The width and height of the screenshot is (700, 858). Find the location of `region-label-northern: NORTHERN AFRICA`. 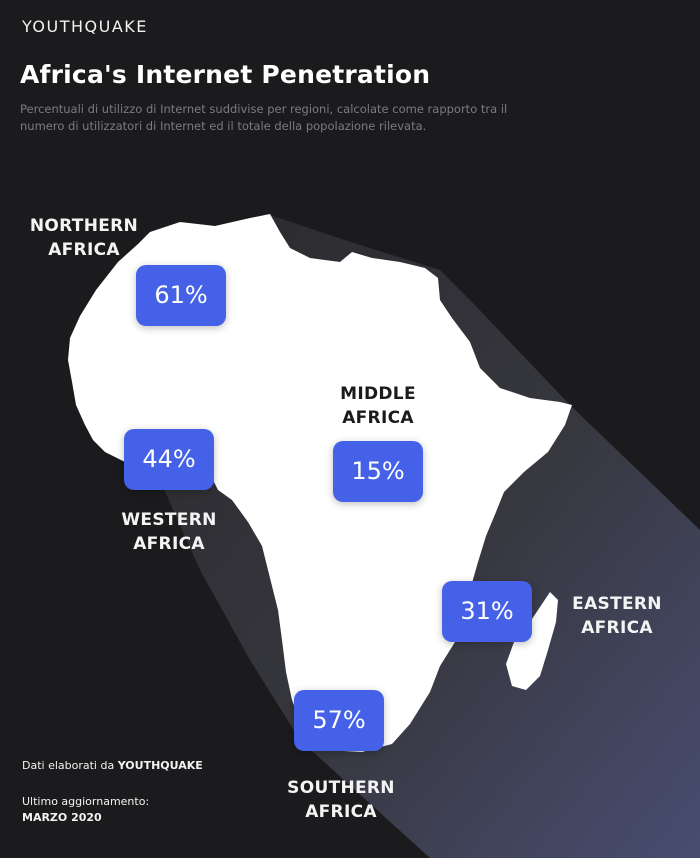

region-label-northern: NORTHERN AFRICA is located at coordinates (84, 238).